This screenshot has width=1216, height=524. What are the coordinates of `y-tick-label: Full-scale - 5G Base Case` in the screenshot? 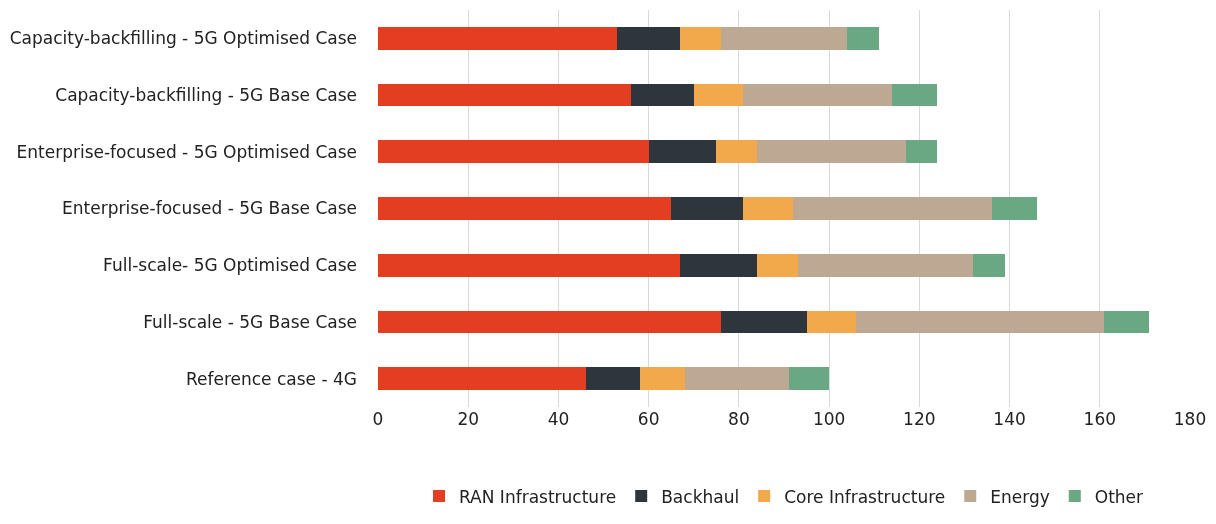 It's located at (250, 321).